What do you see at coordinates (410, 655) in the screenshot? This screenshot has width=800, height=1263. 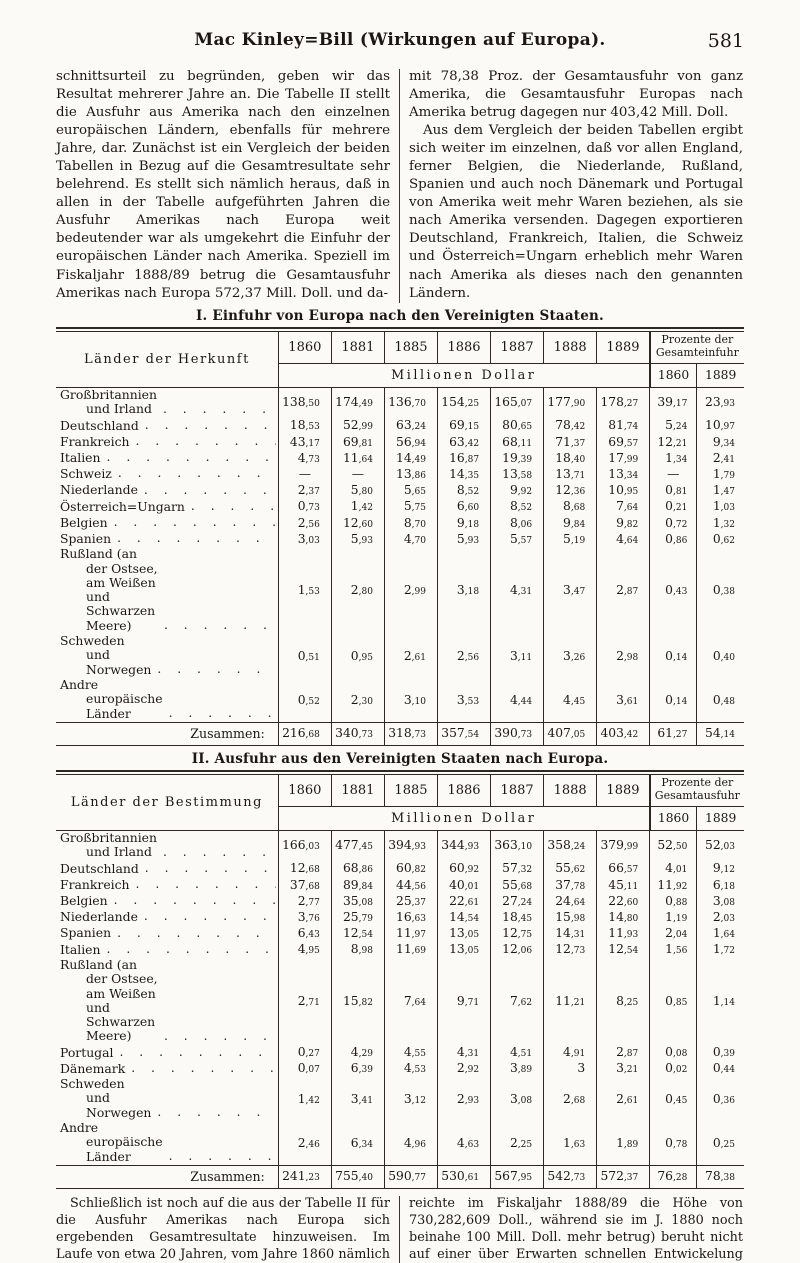 I see `table-cell: 2,61` at bounding box center [410, 655].